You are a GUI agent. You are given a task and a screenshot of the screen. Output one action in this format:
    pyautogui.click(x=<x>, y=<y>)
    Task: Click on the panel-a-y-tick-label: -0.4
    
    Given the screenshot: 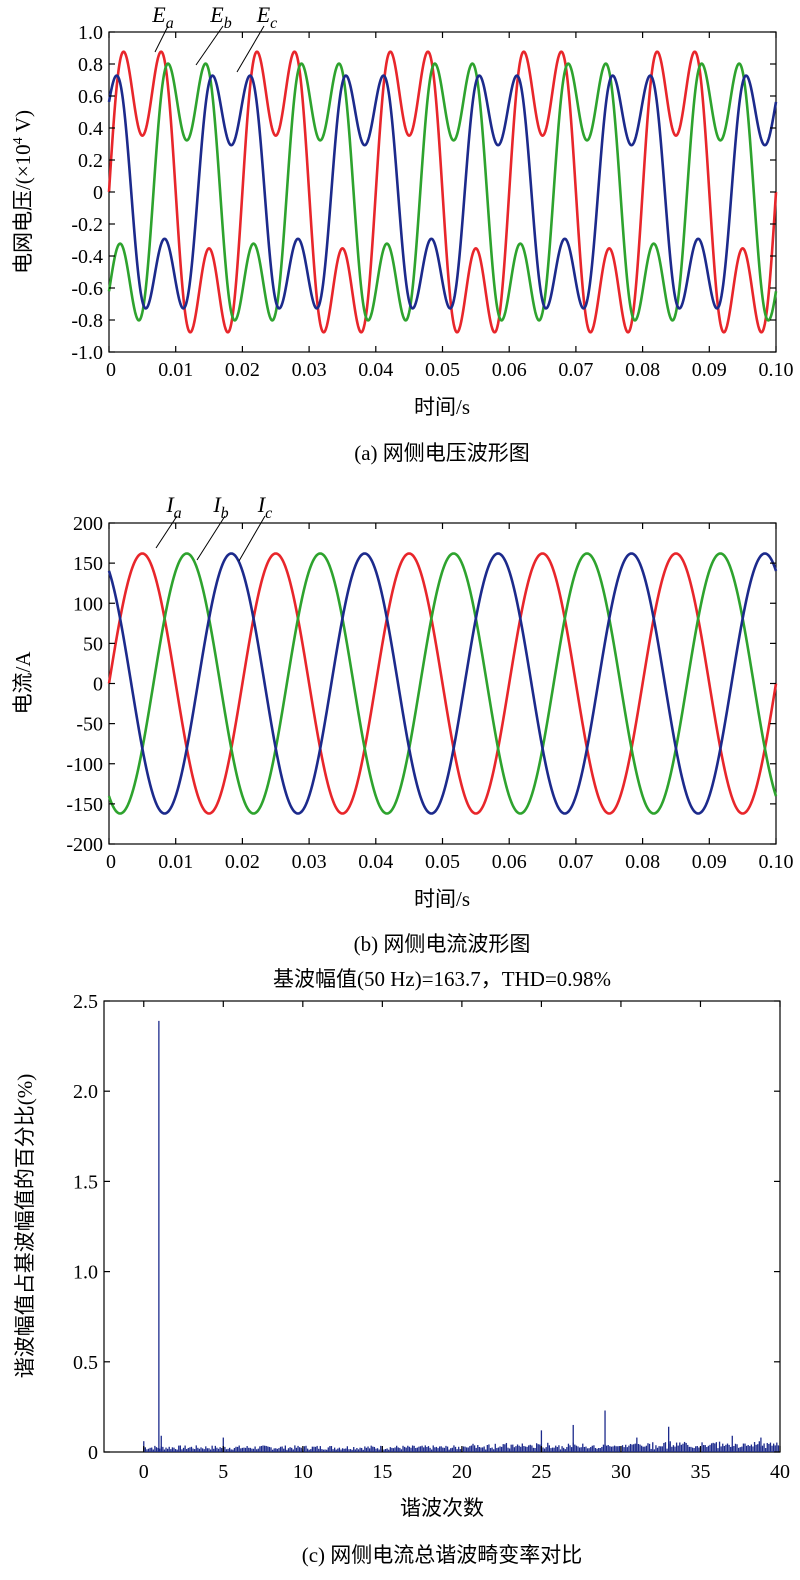 What is the action you would take?
    pyautogui.click(x=87, y=257)
    